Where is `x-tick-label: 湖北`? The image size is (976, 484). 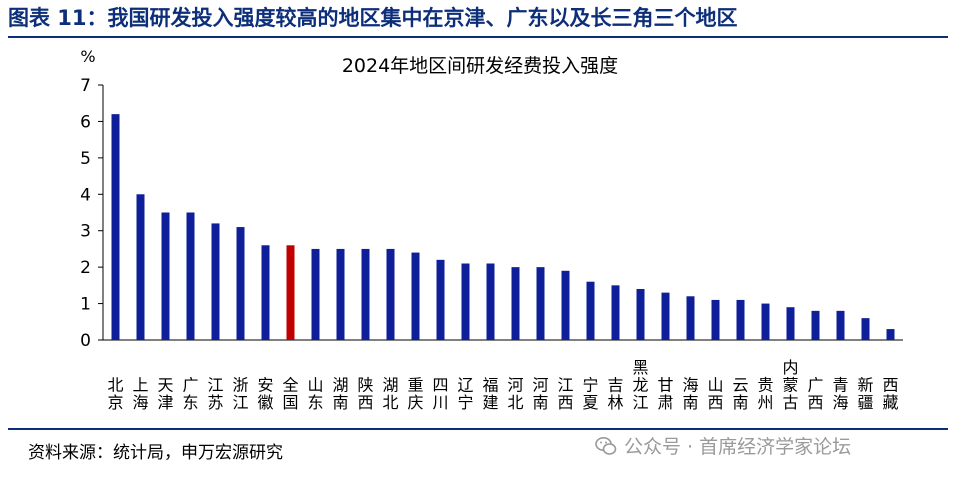 x-tick-label: 湖北 is located at coordinates (390, 394).